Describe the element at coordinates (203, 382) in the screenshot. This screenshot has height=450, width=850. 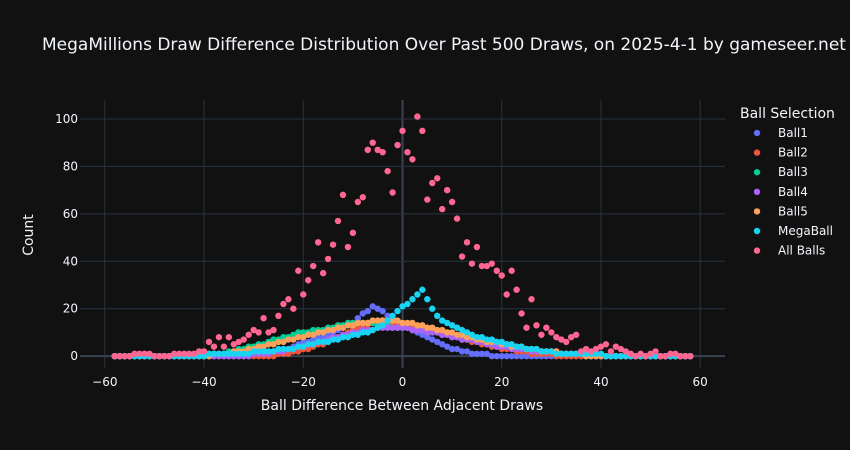
I see `x-tick-label: −40` at that location.